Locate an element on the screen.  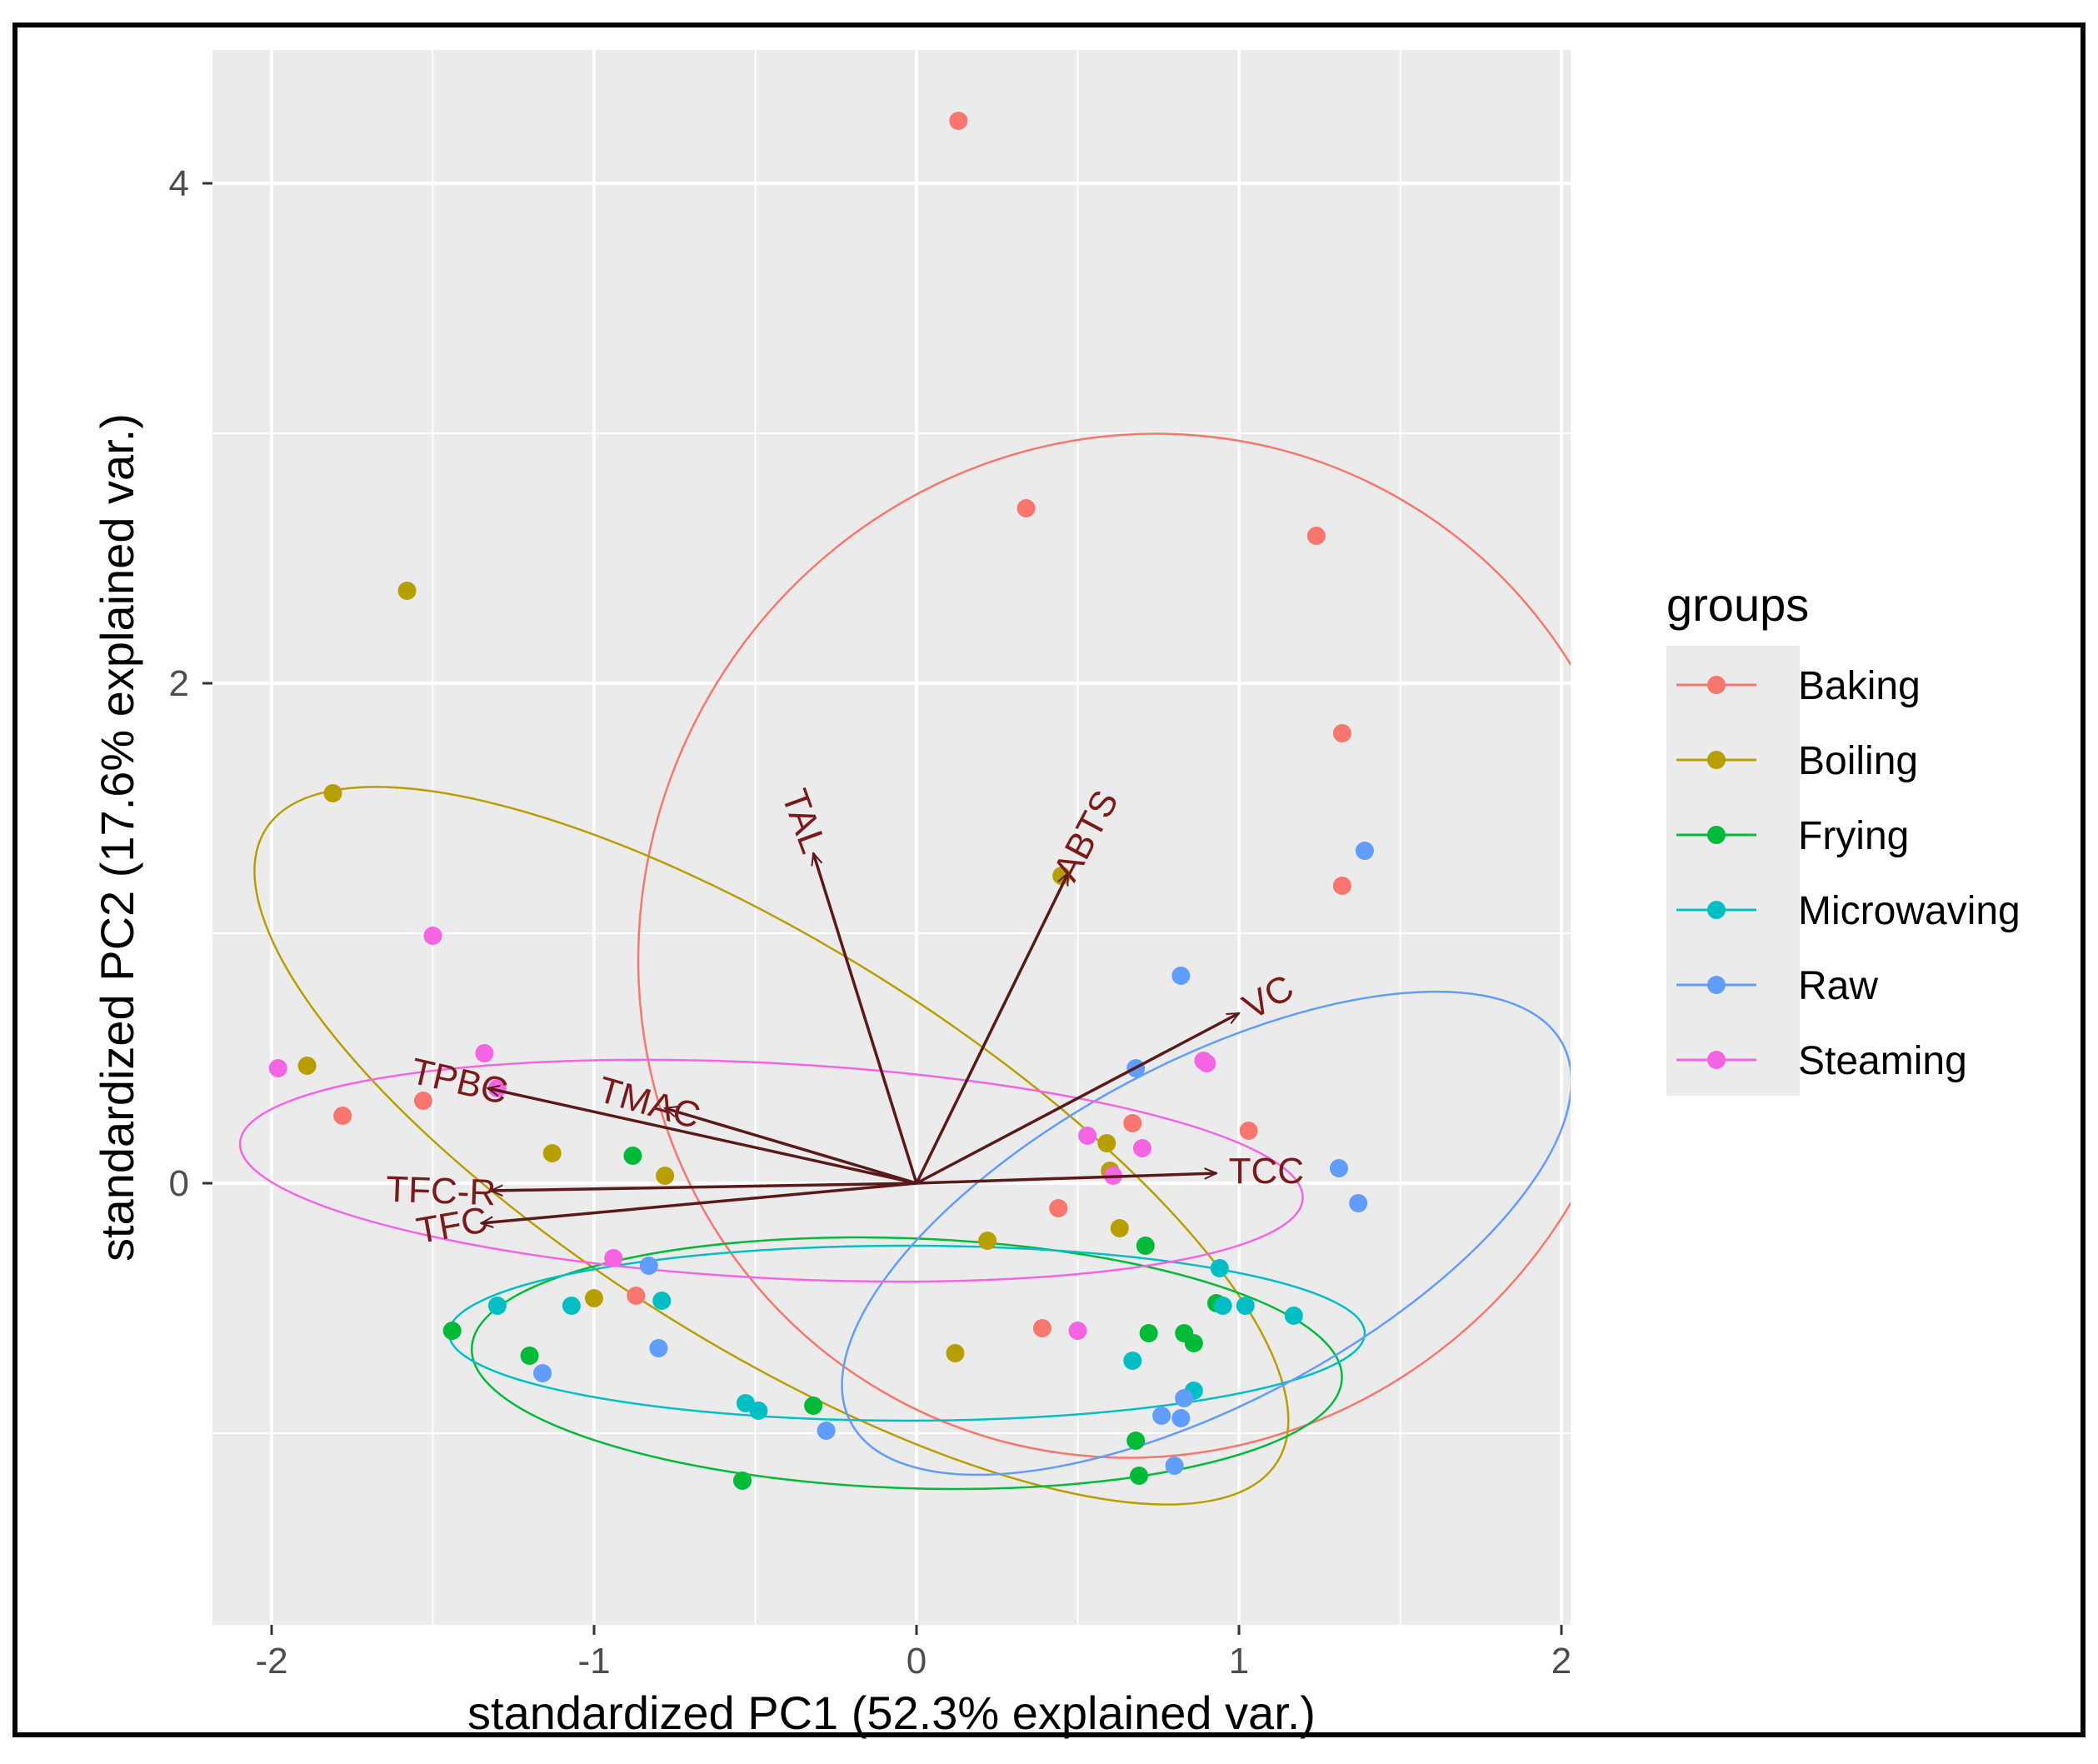
ellipse-steaming is located at coordinates (771, 1170).